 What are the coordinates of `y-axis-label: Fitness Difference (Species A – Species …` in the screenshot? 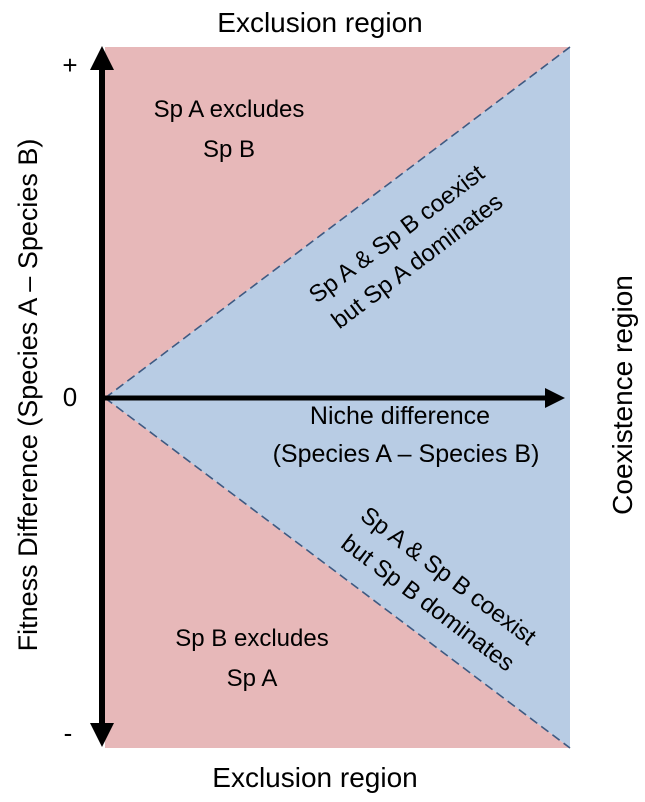 It's located at (28, 395).